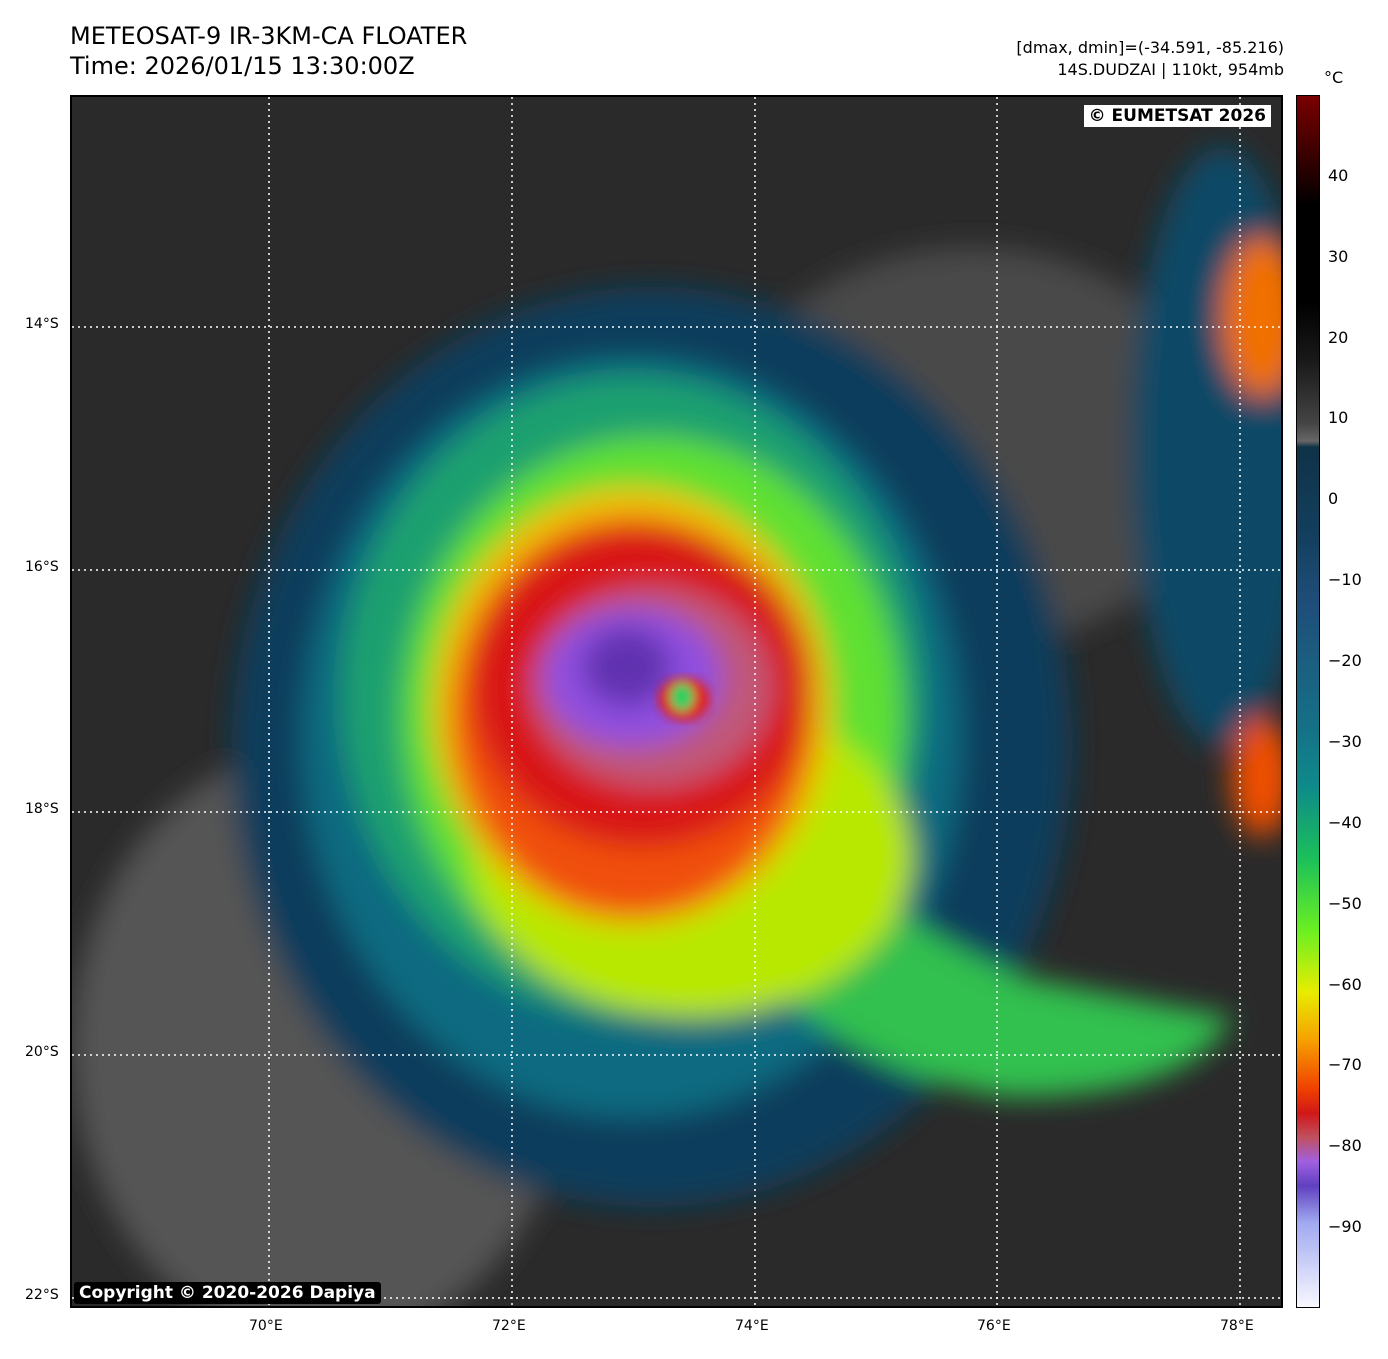  What do you see at coordinates (1338, 418) in the screenshot?
I see `colorbar-tick: 10` at bounding box center [1338, 418].